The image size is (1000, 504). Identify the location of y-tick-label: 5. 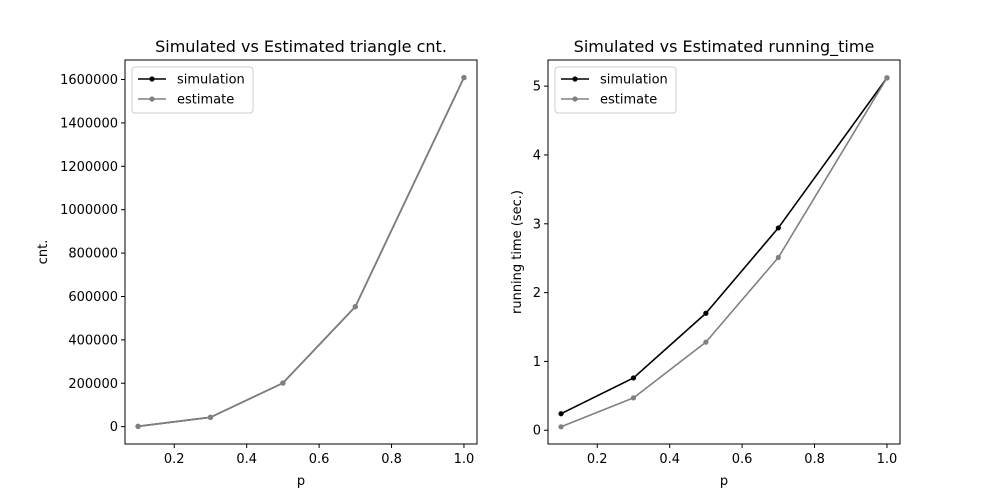
(537, 87).